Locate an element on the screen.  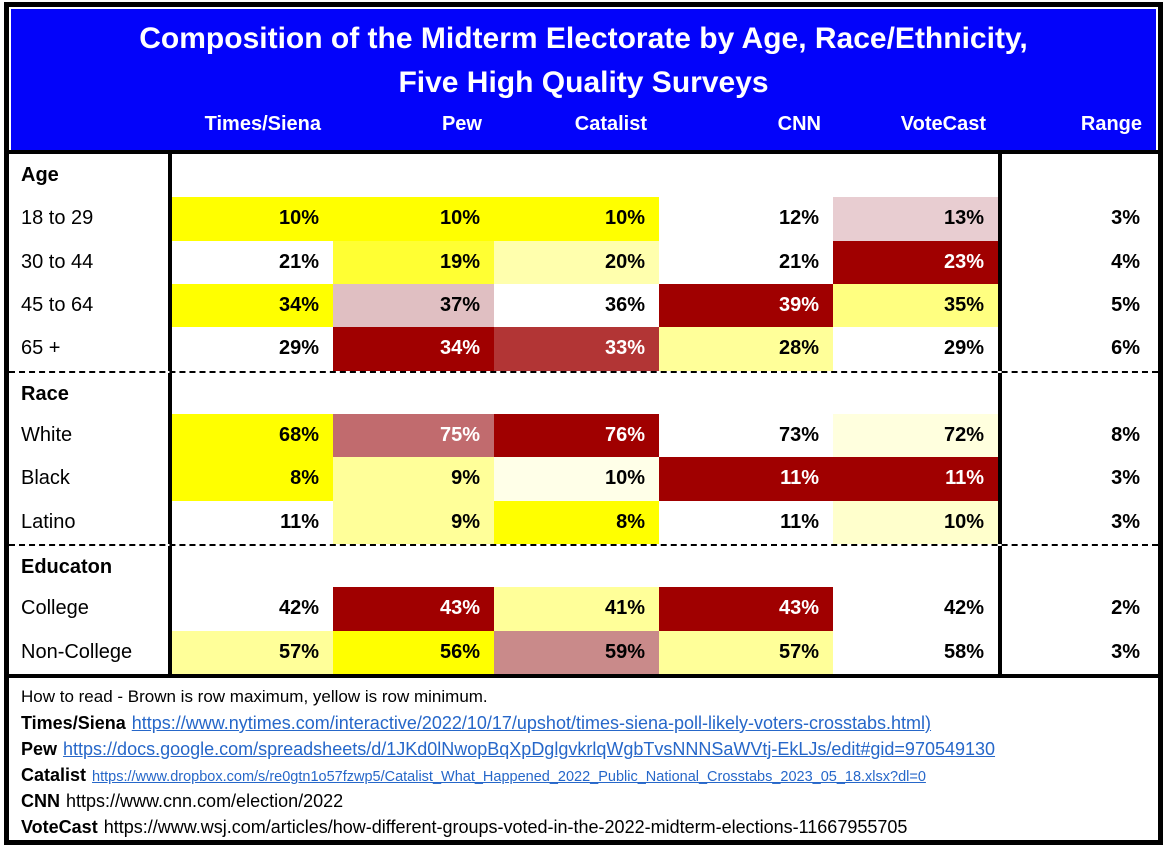
data-cell-pew-30-to-44: 19% is located at coordinates (413, 262).